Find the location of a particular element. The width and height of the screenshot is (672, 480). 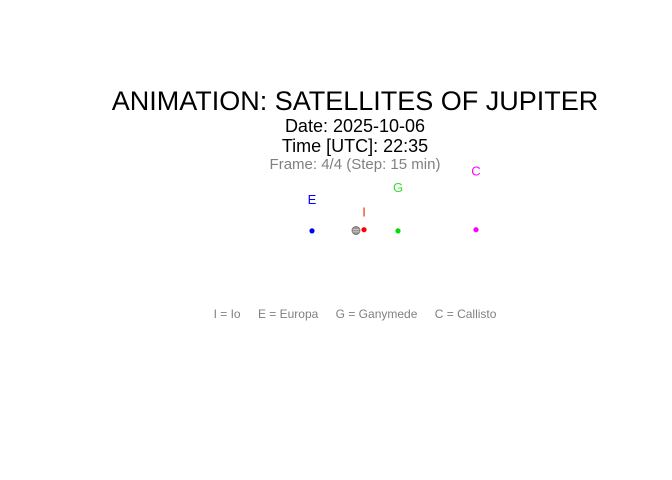

satellite-point-g is located at coordinates (398, 231).